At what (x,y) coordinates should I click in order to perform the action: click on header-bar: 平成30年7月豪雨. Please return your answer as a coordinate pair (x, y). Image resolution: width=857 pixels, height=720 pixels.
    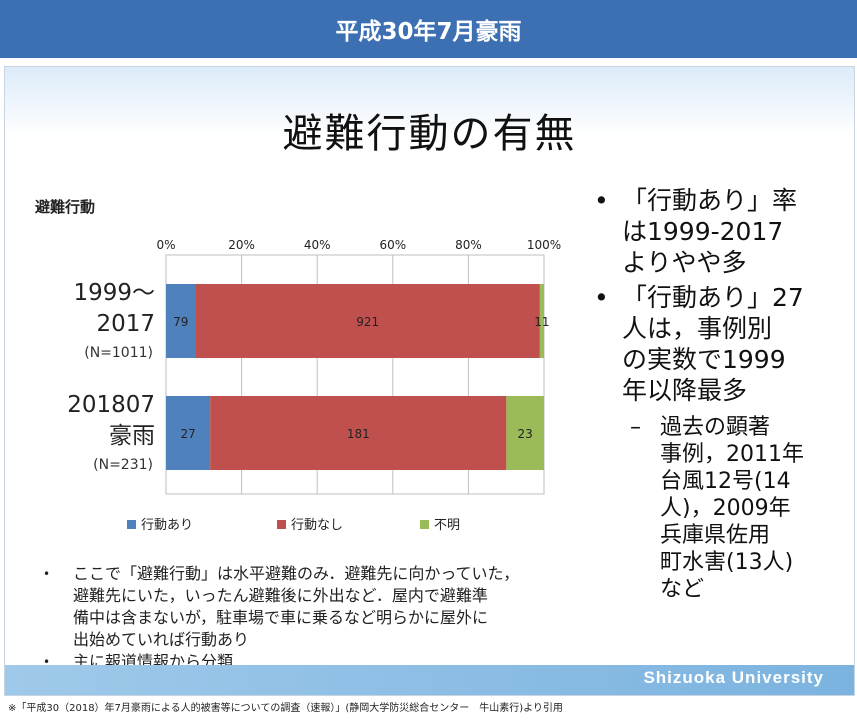
    Looking at the image, I should click on (428, 29).